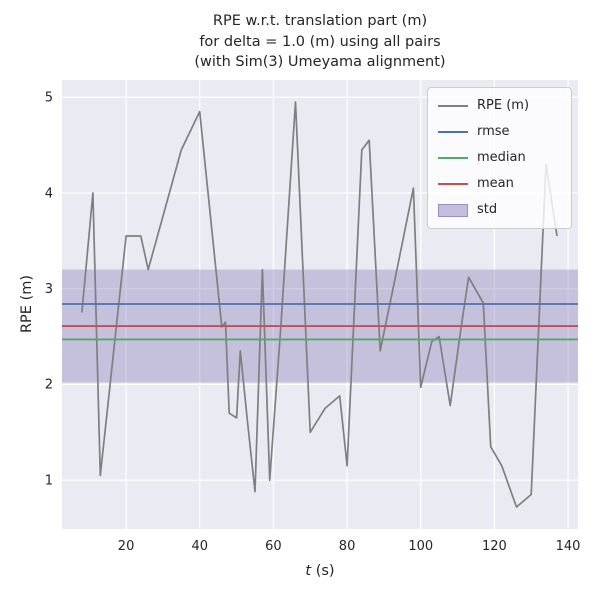  I want to click on x-tick-label: 140, so click(568, 546).